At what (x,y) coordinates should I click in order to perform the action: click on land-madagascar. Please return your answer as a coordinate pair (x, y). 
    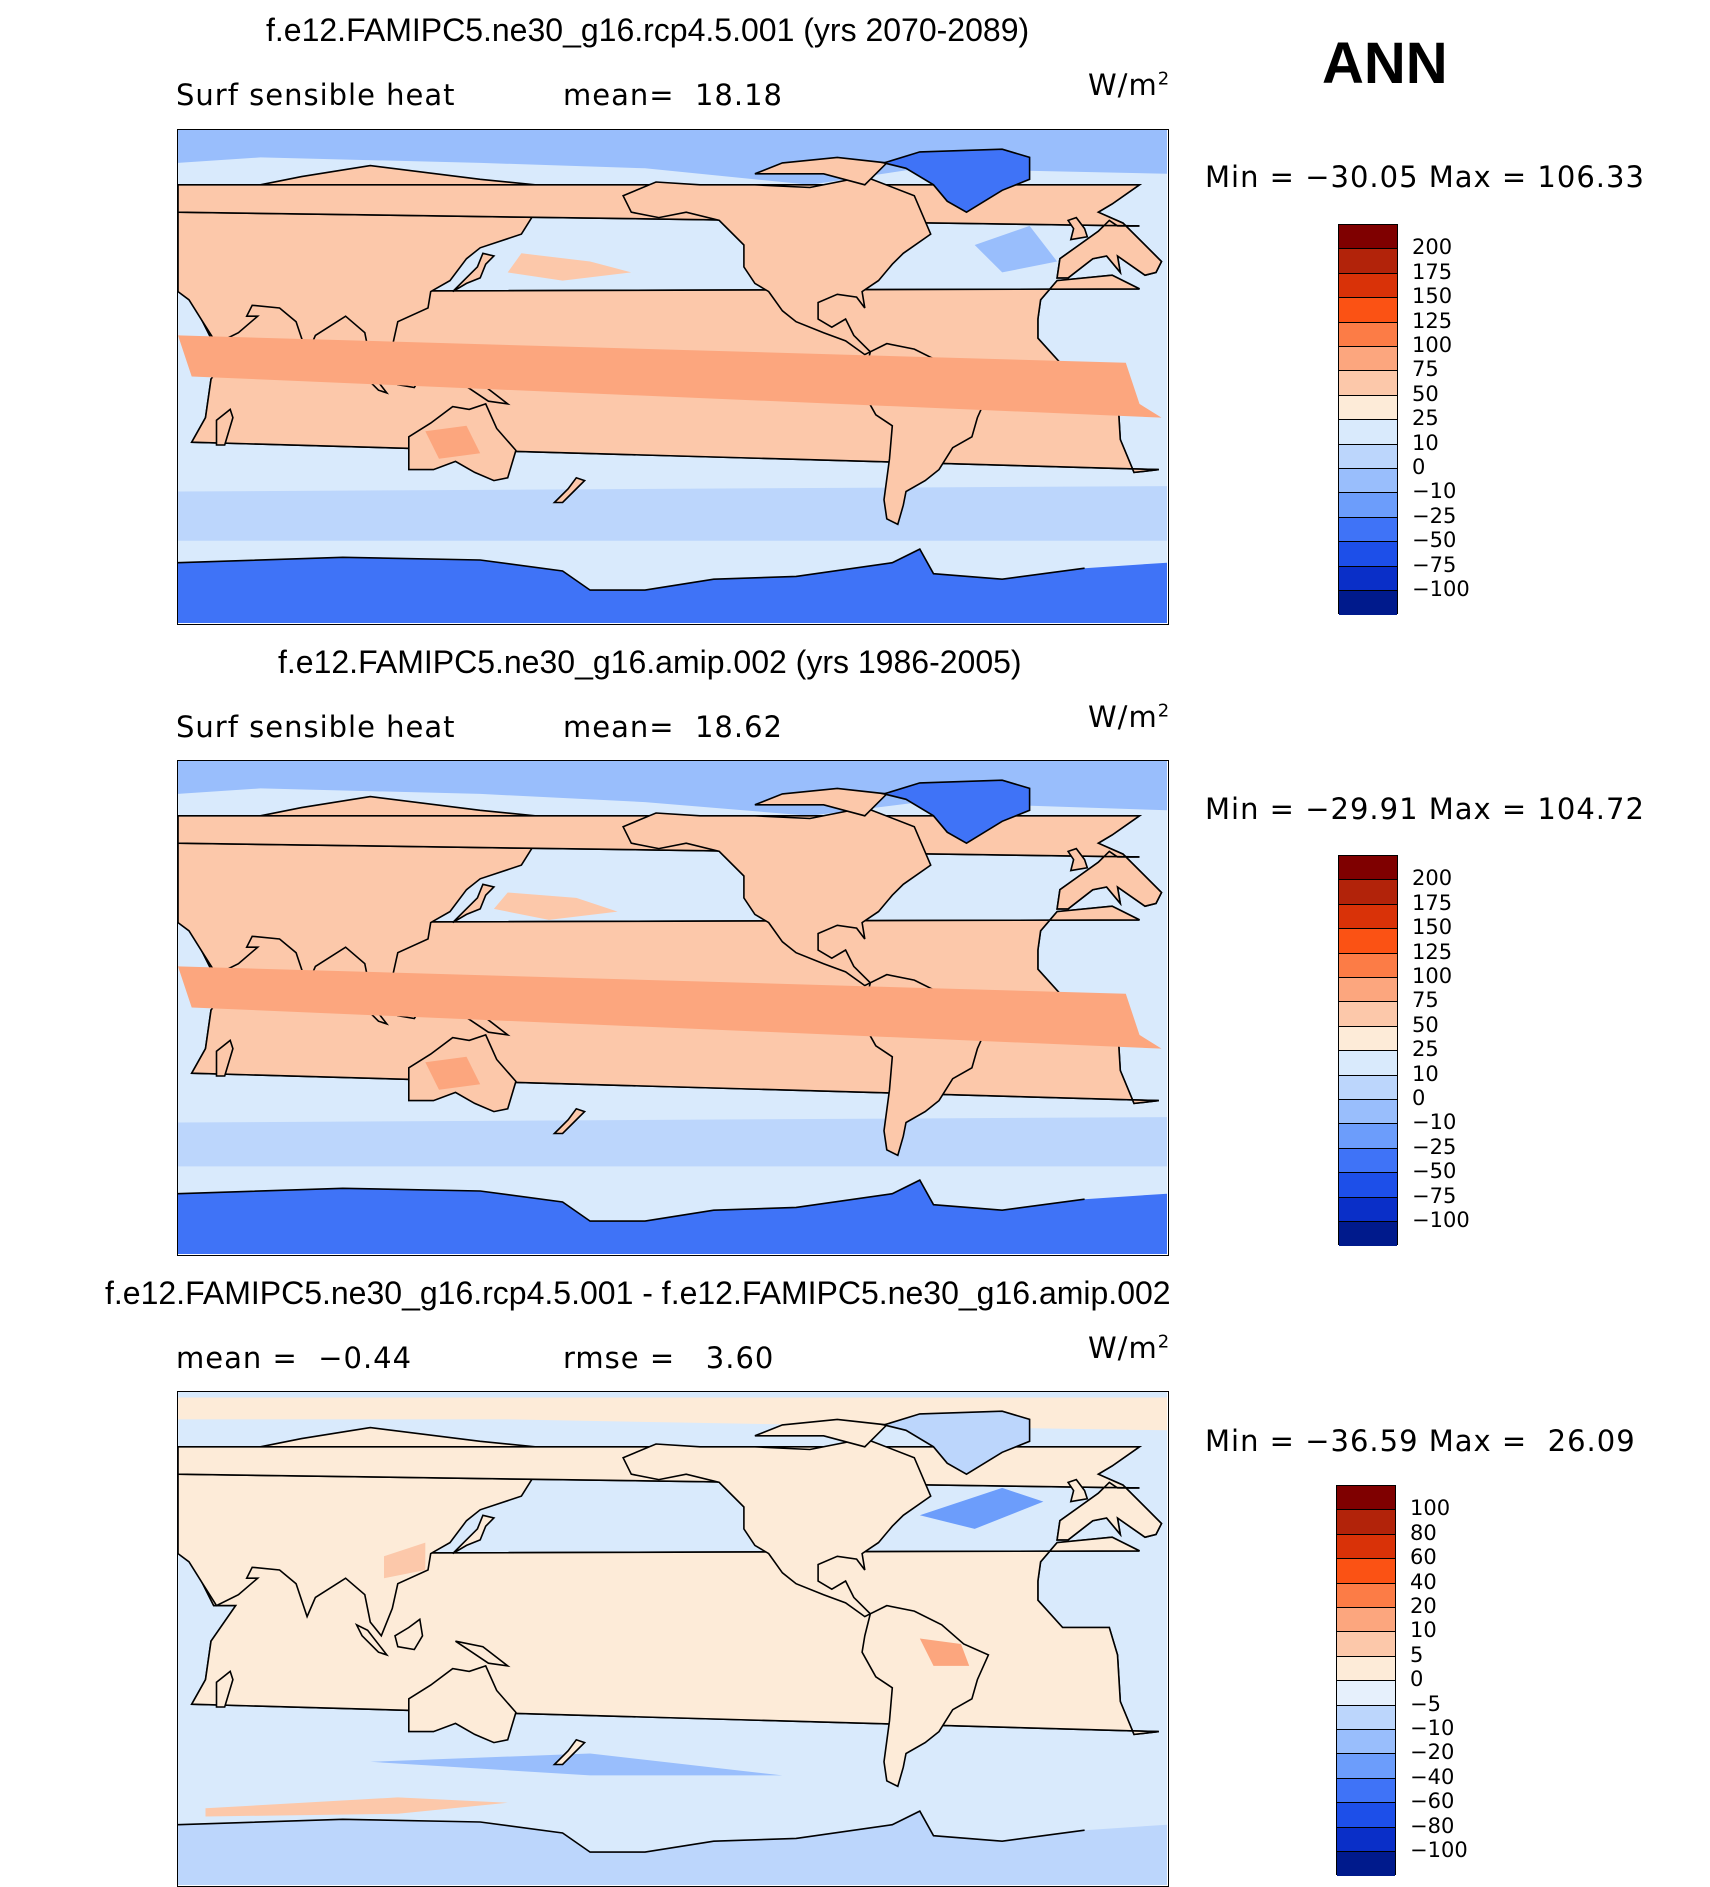
    Looking at the image, I should click on (224, 427).